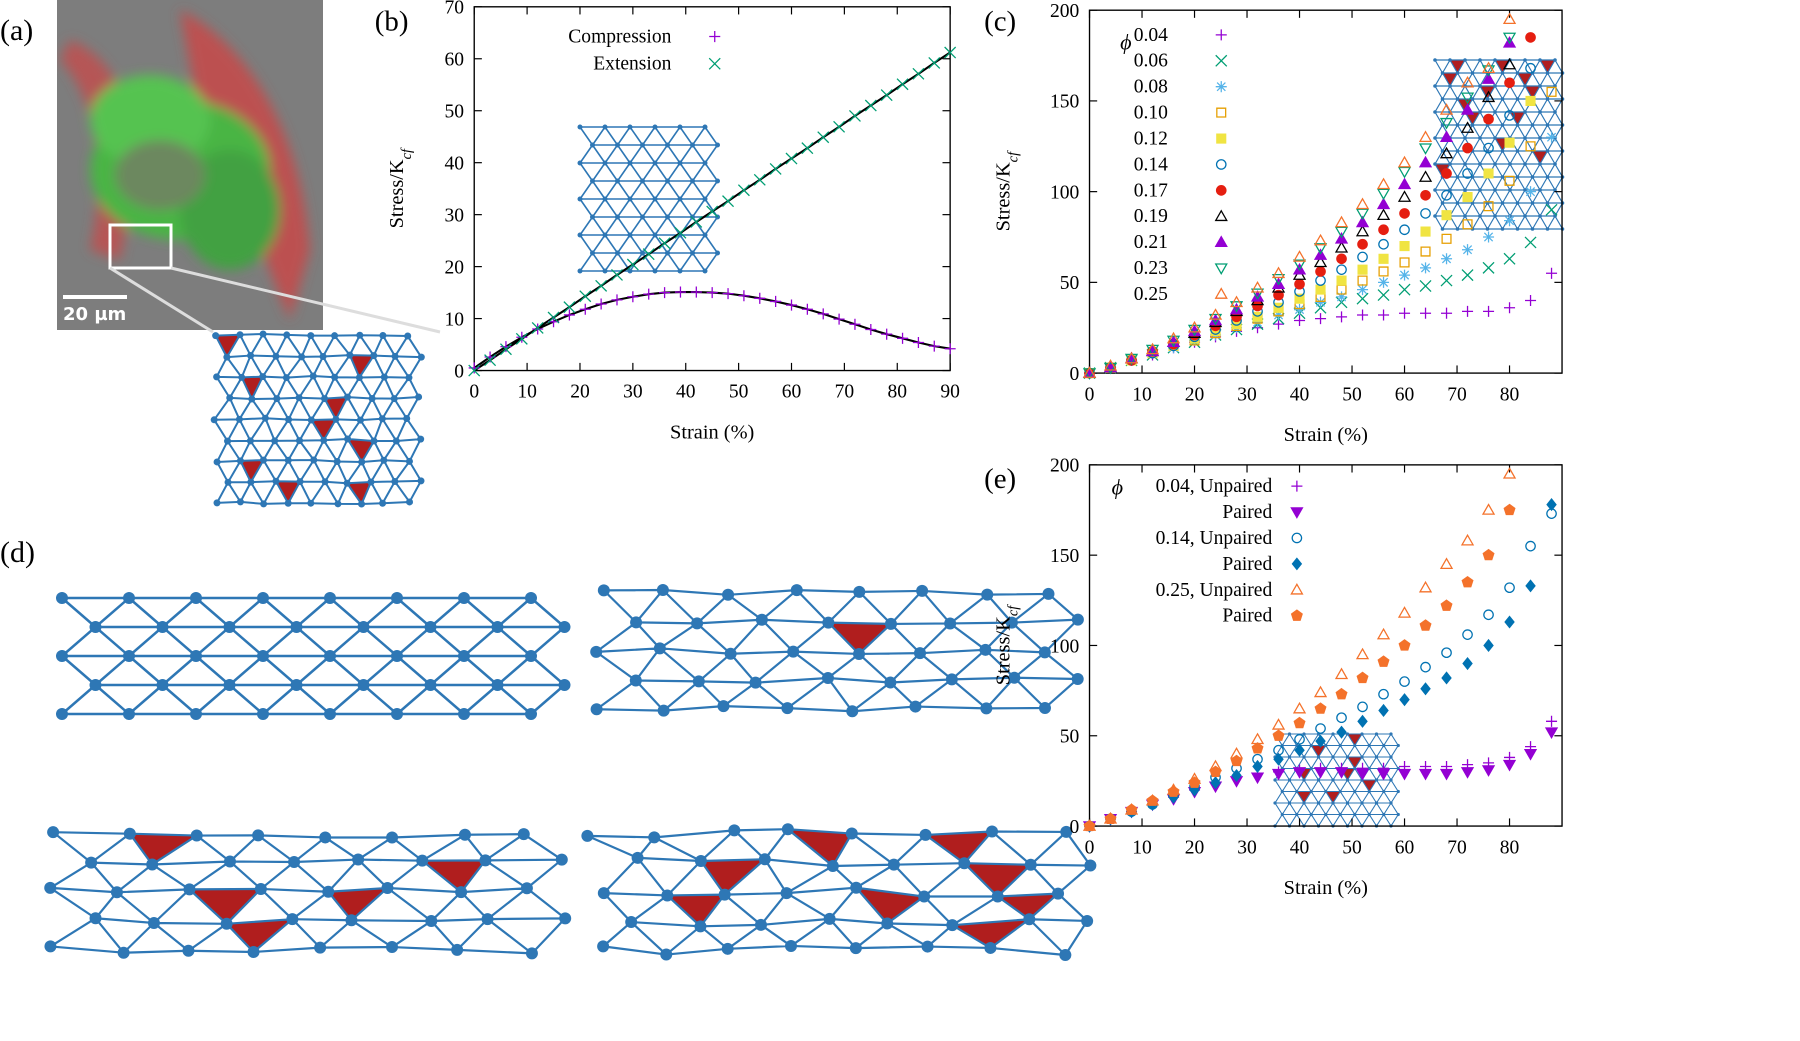 This screenshot has height=1041, width=1800. What do you see at coordinates (1151, 190) in the screenshot?
I see `legend-label: 0.17` at bounding box center [1151, 190].